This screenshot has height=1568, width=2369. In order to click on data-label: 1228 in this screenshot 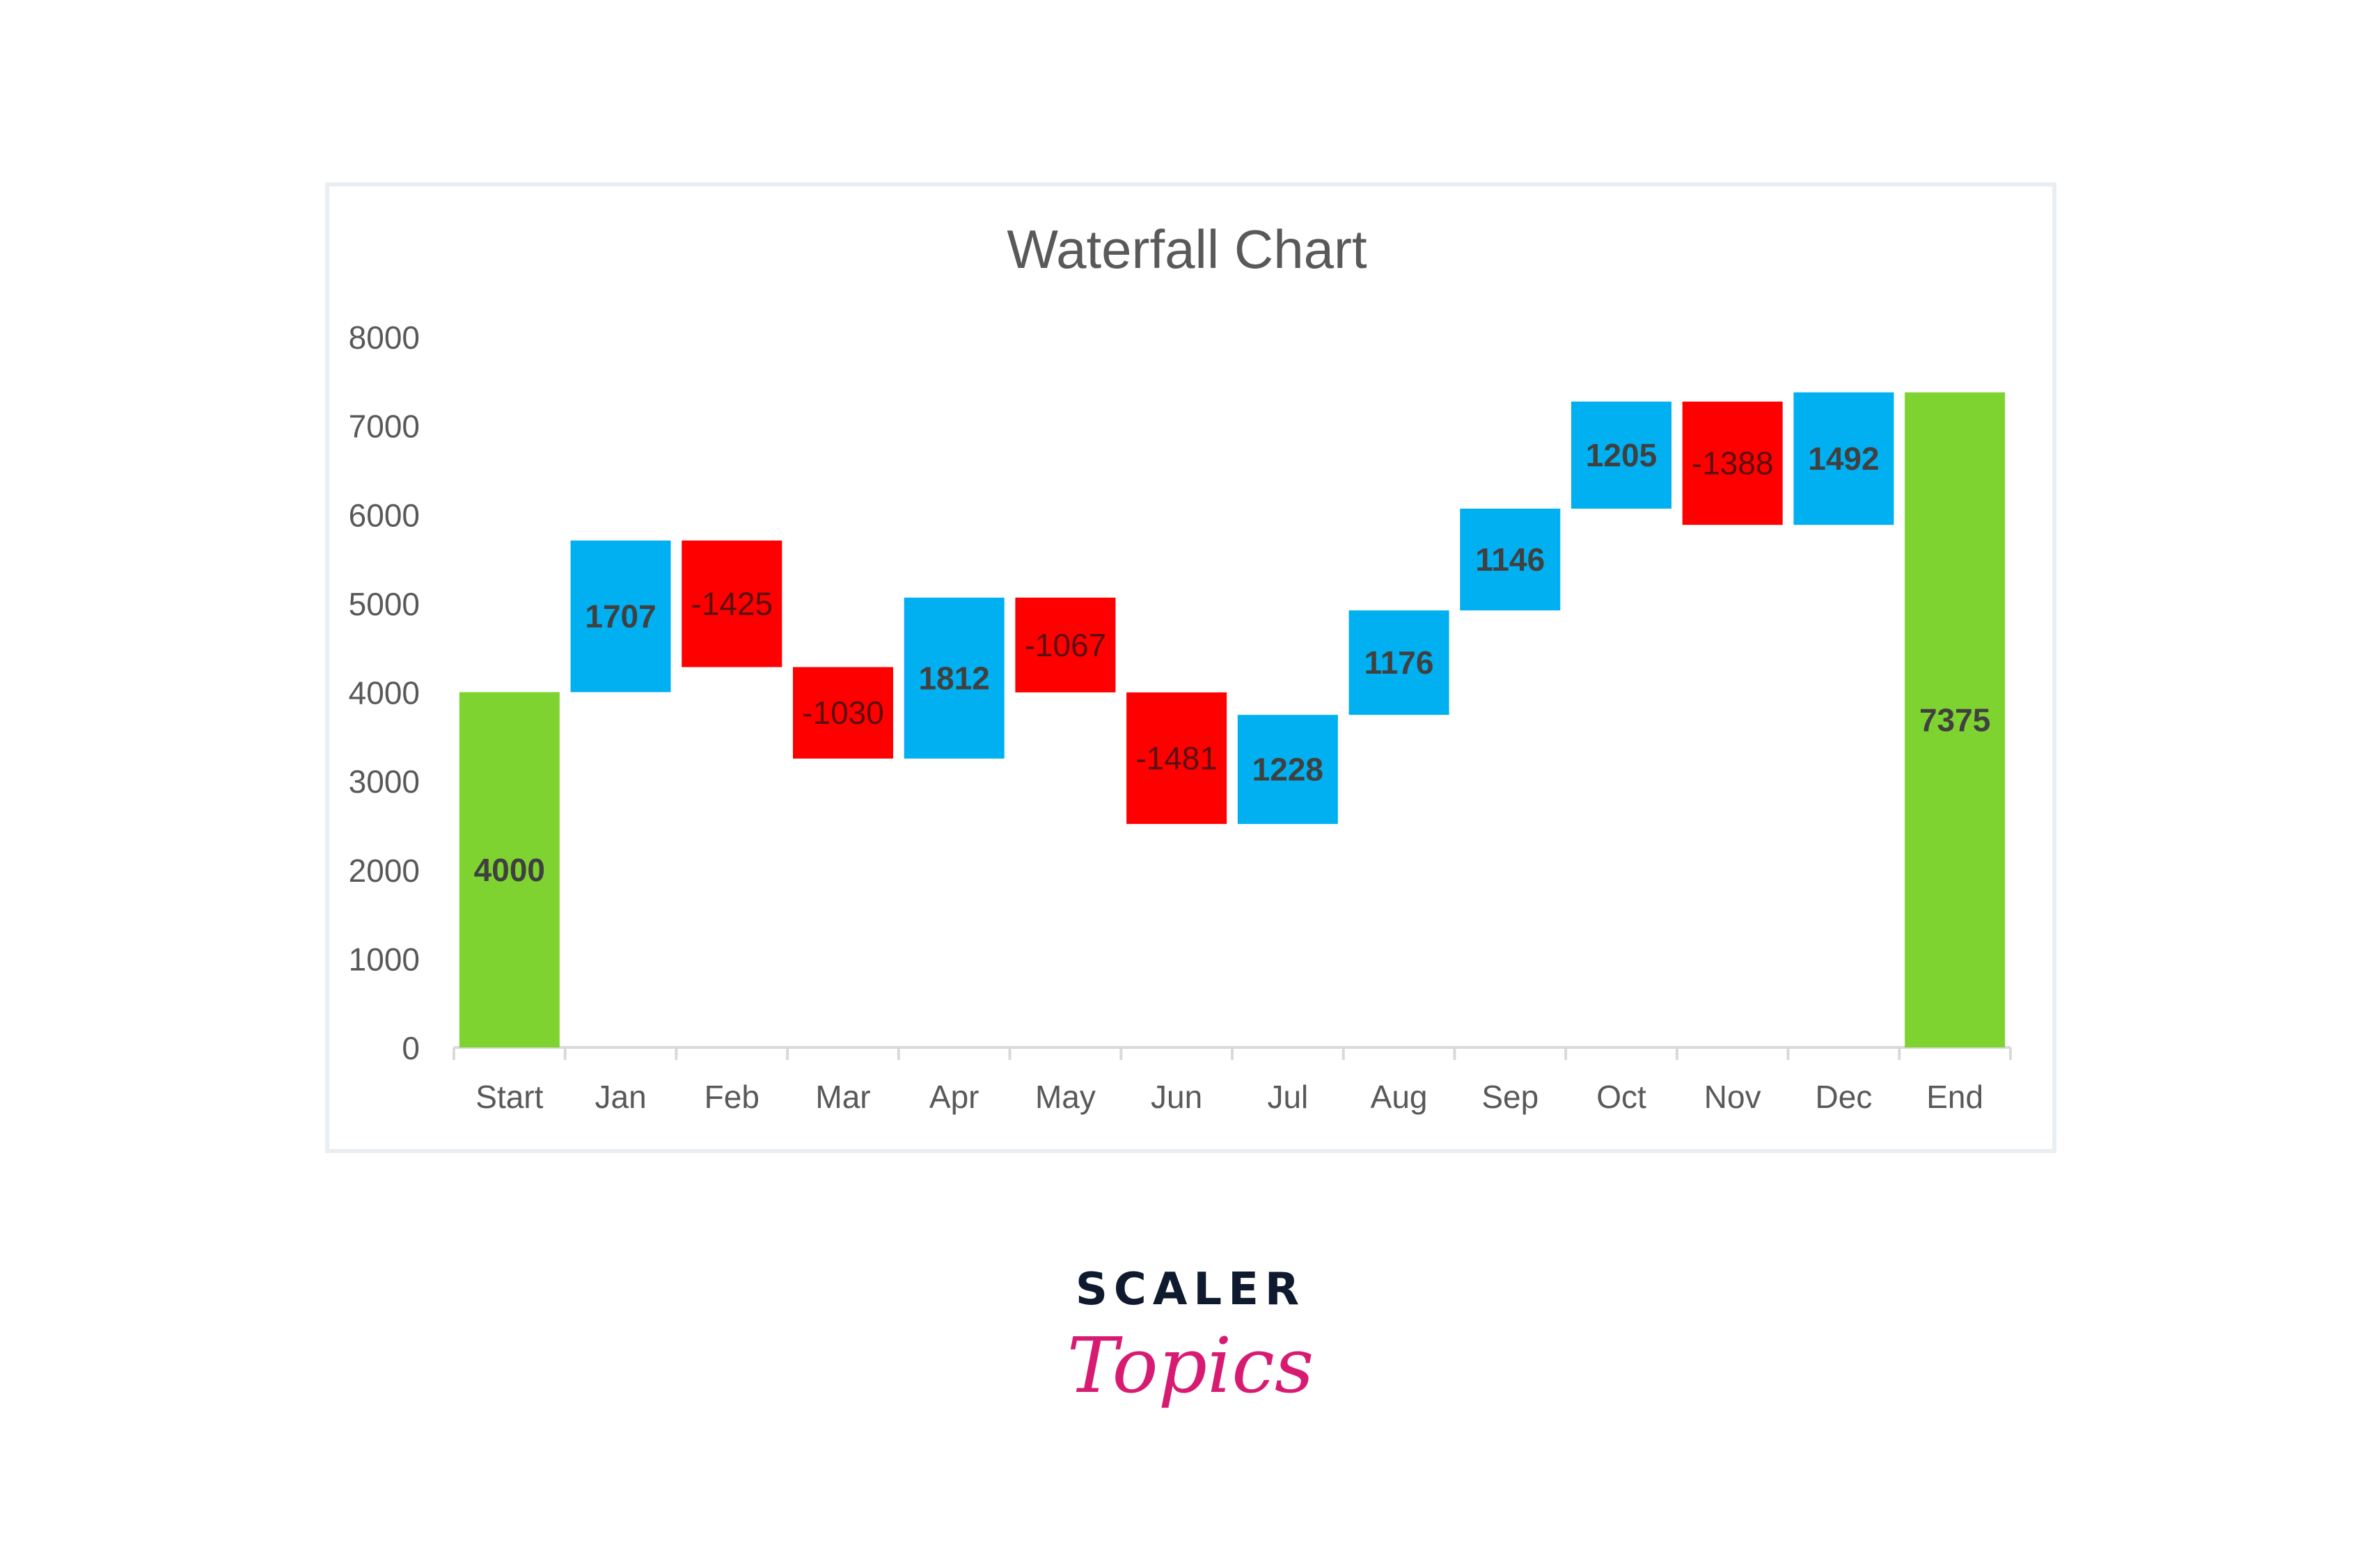, I will do `click(1287, 770)`.